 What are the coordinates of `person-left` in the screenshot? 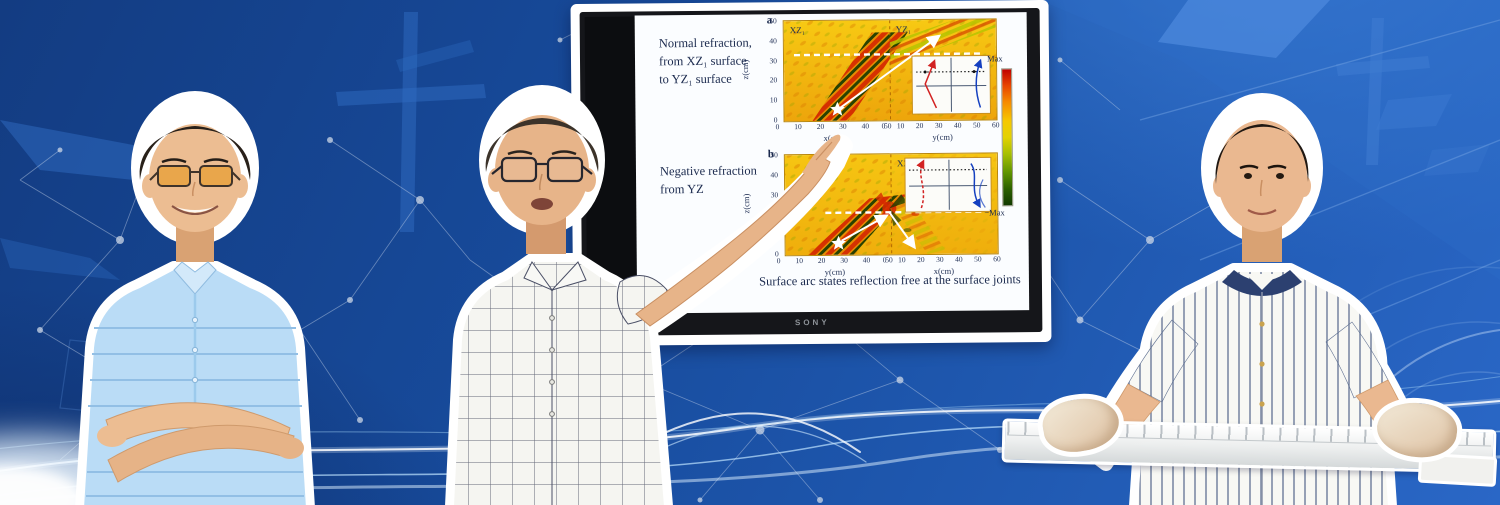 It's located at (195, 298).